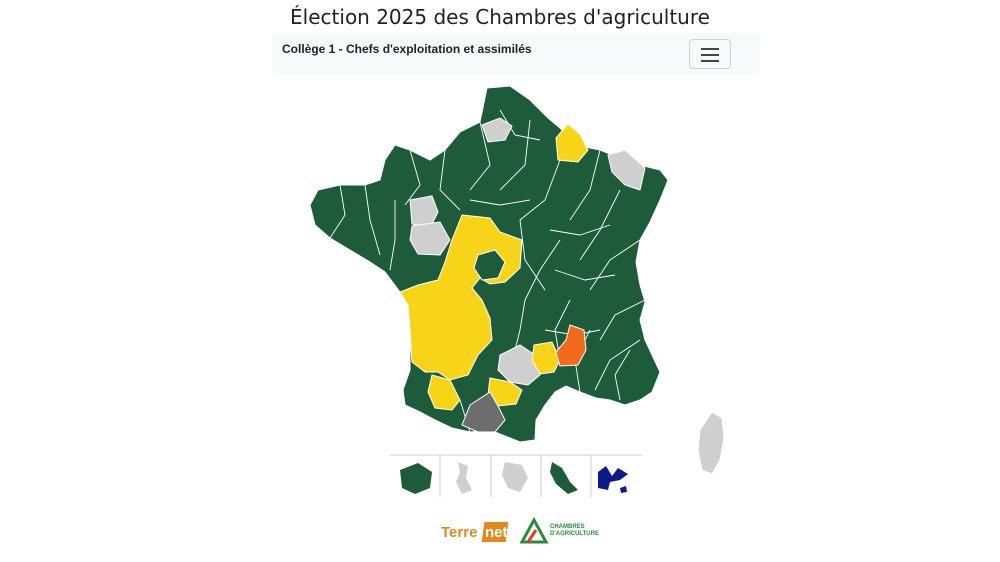 The image size is (1000, 562). Describe the element at coordinates (424, 212) in the screenshot. I see `region-mayenne` at that location.